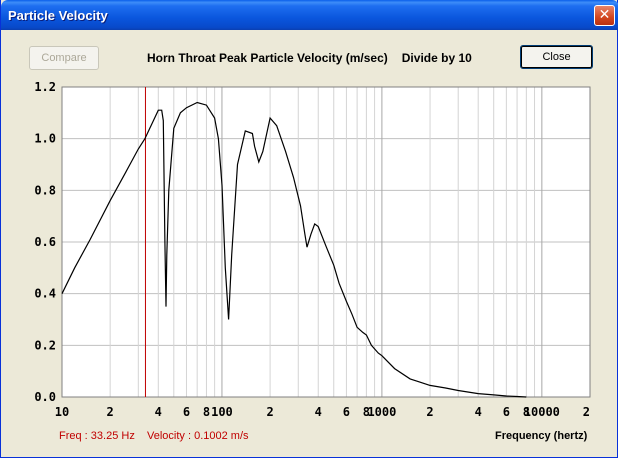 This screenshot has height=458, width=618. I want to click on y-tick-label: 1.0, so click(45, 139).